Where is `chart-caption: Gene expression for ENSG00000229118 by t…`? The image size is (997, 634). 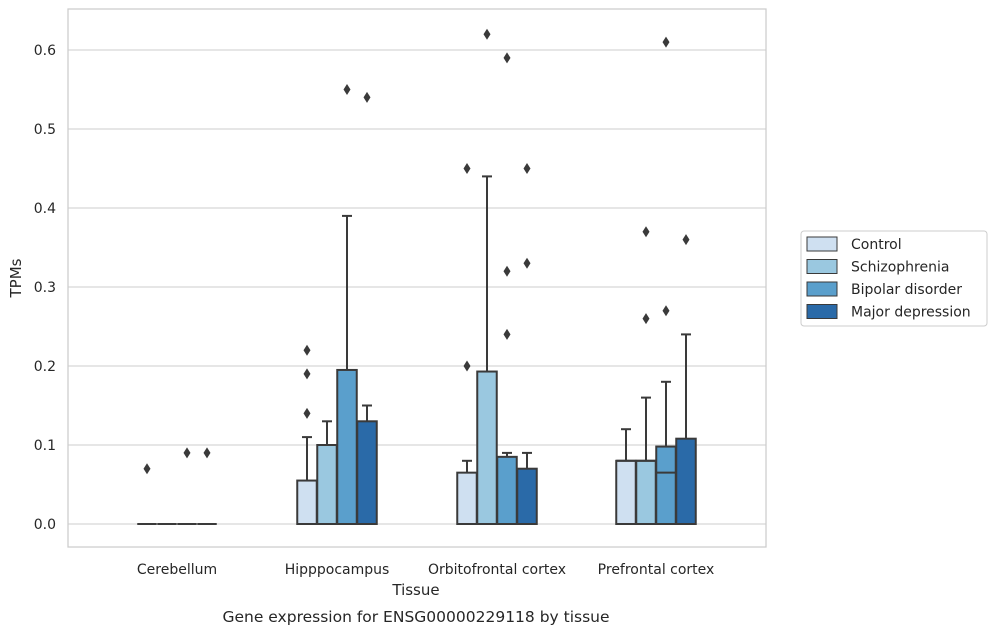
chart-caption: Gene expression for ENSG00000229118 by t… is located at coordinates (415, 617).